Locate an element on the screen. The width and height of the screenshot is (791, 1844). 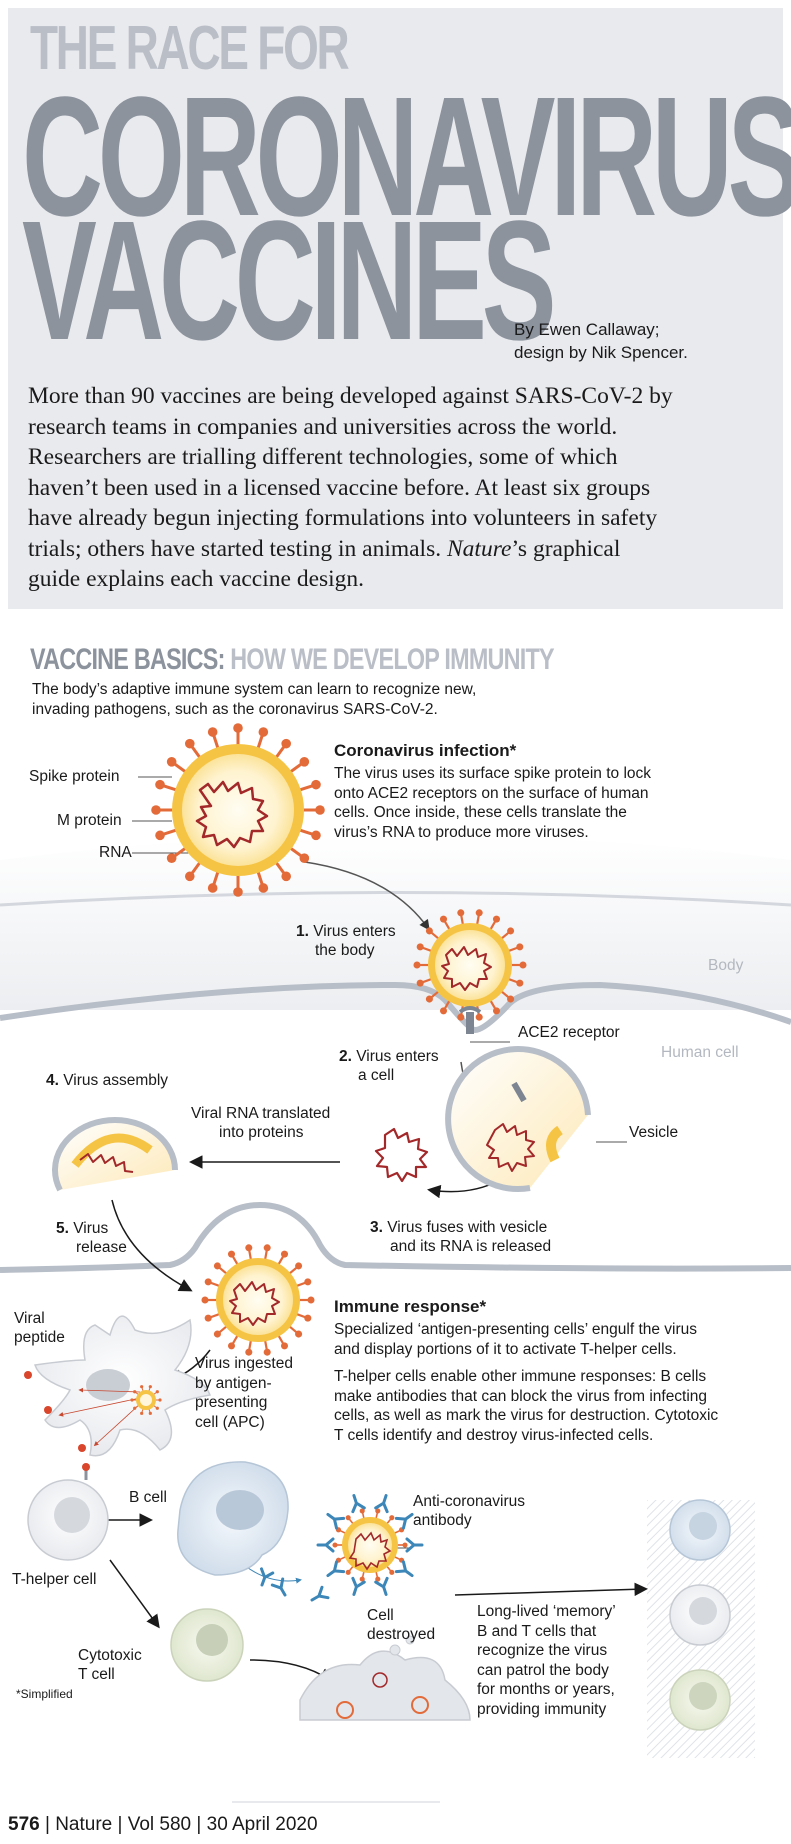
page-footer: 576 | Nature | Vol 580 | 30 April 2020 is located at coordinates (163, 1825).